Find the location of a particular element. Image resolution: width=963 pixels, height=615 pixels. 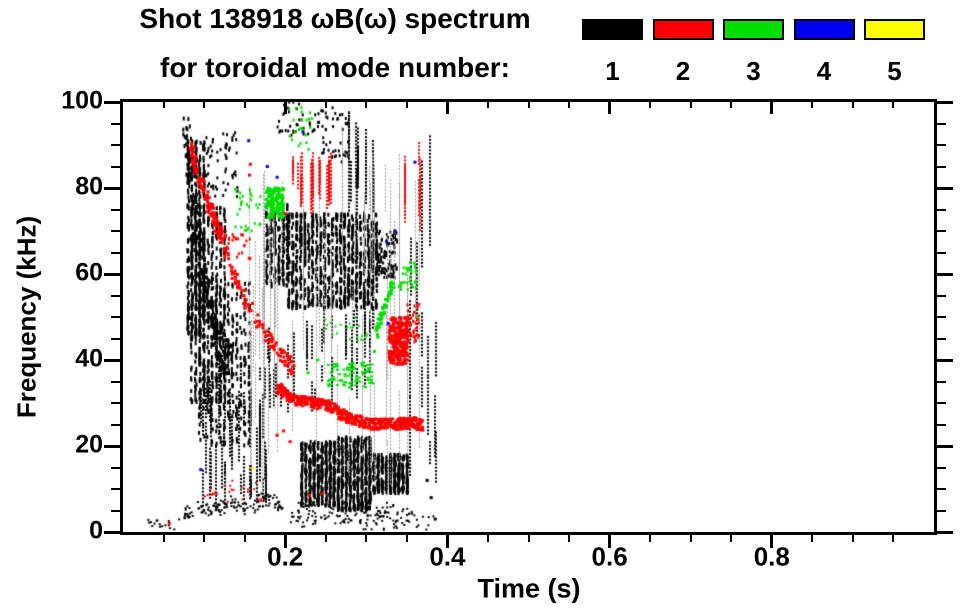

chart-subtitle: for toroidal mode number: is located at coordinates (335, 67).